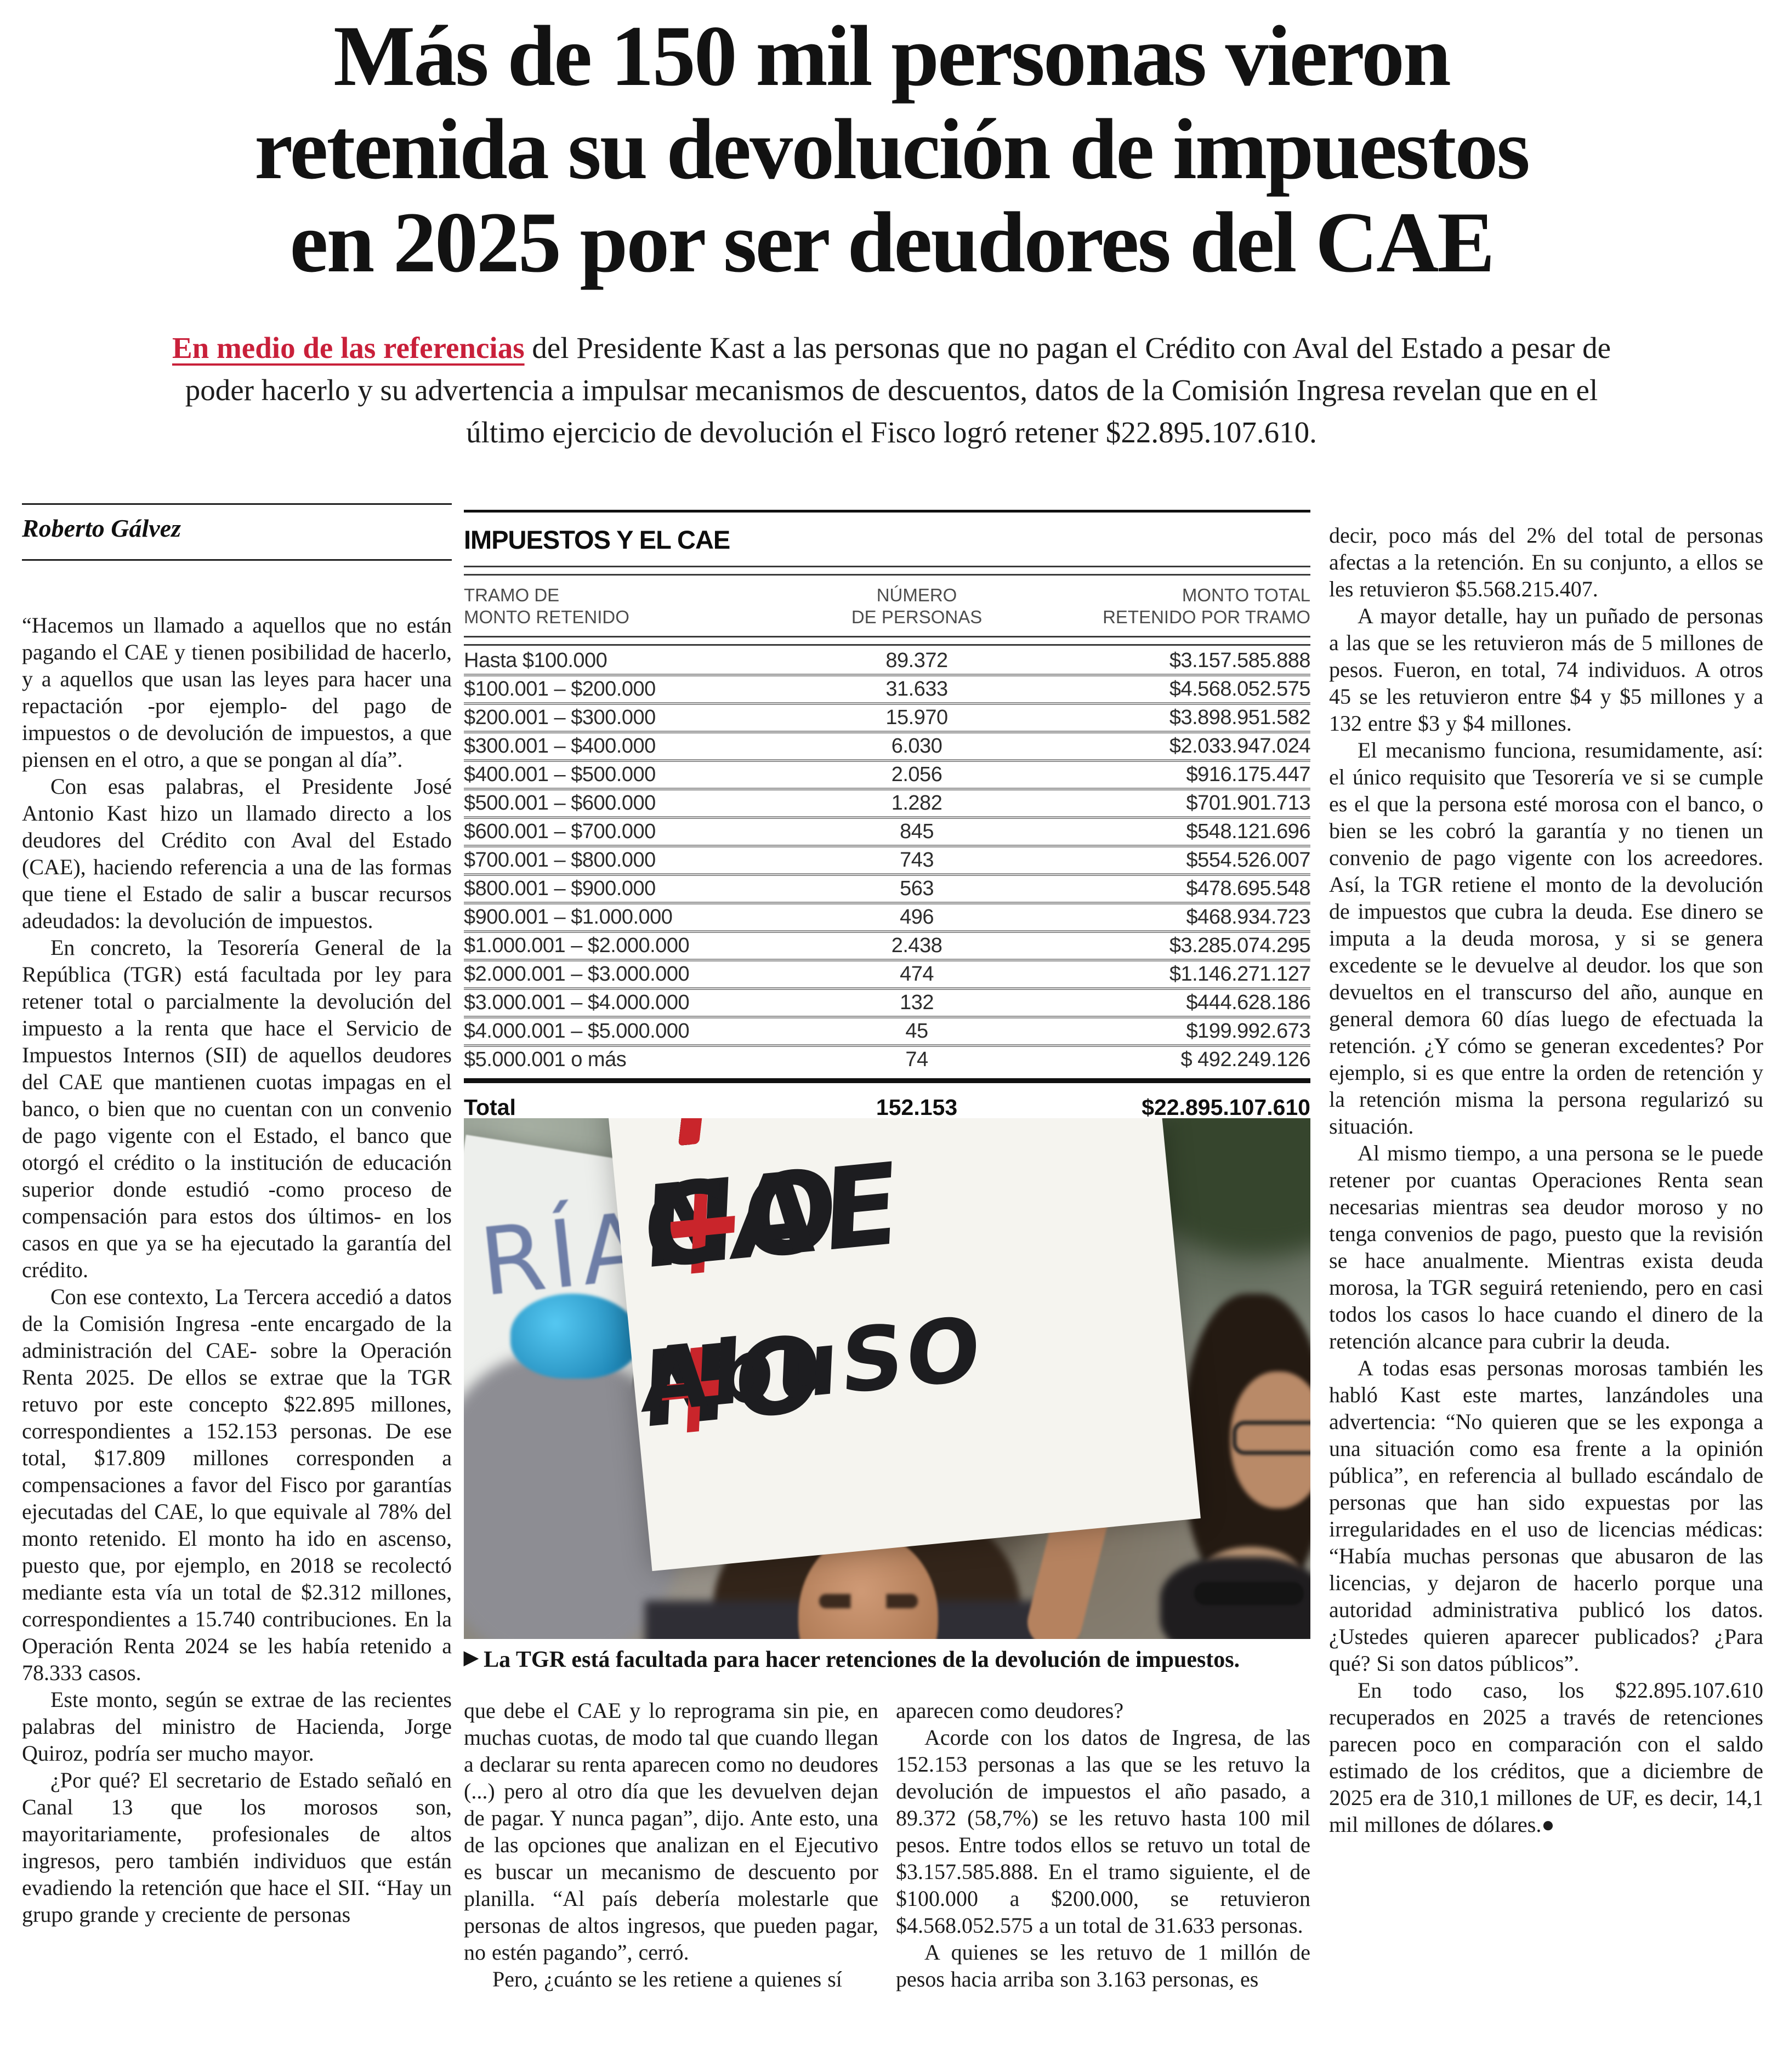 This screenshot has width=1783, height=2072. Describe the element at coordinates (1249, 1593) in the screenshot. I see `sunglasses` at that location.